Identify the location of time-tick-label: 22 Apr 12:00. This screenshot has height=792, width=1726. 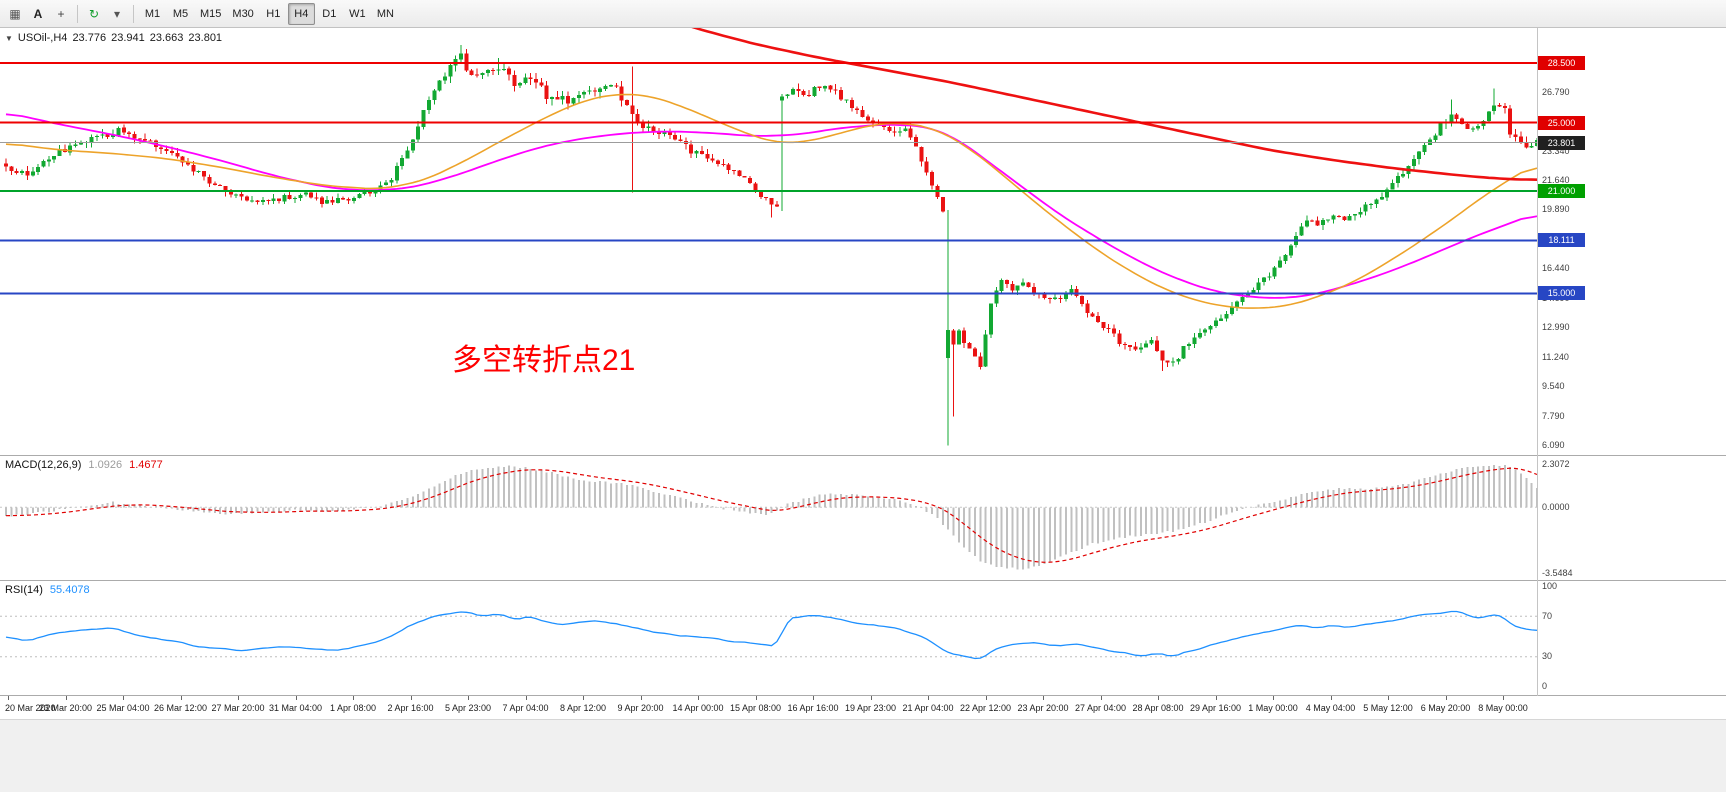
(985, 708).